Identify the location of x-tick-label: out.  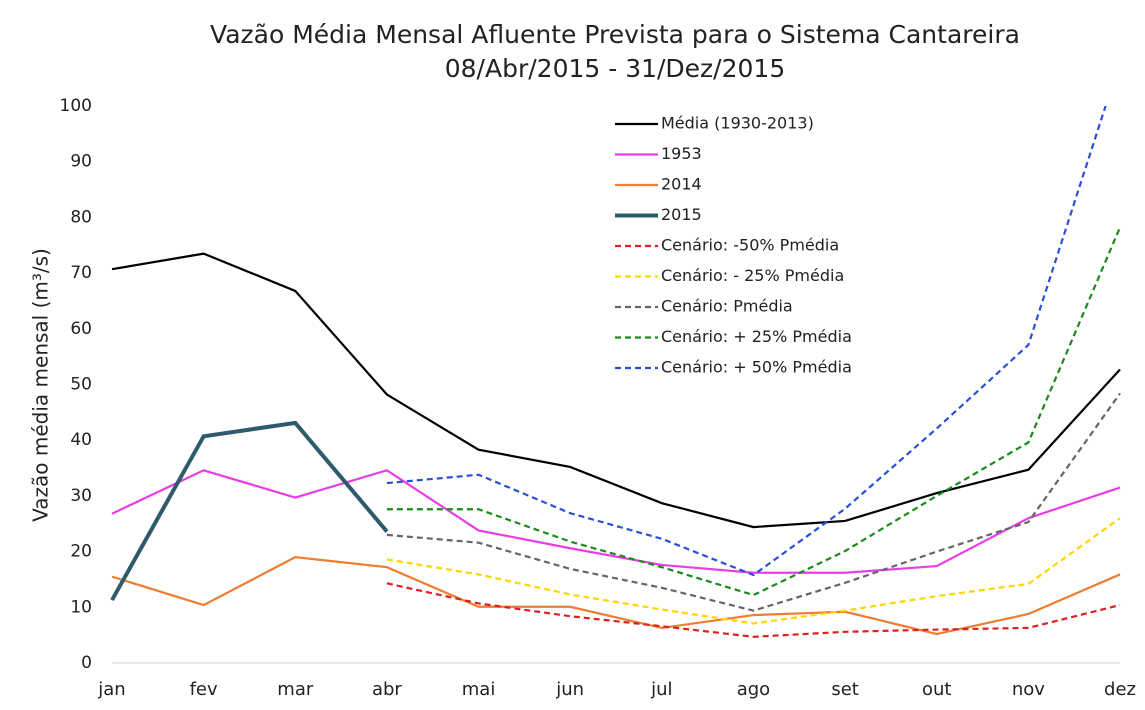
(936, 689).